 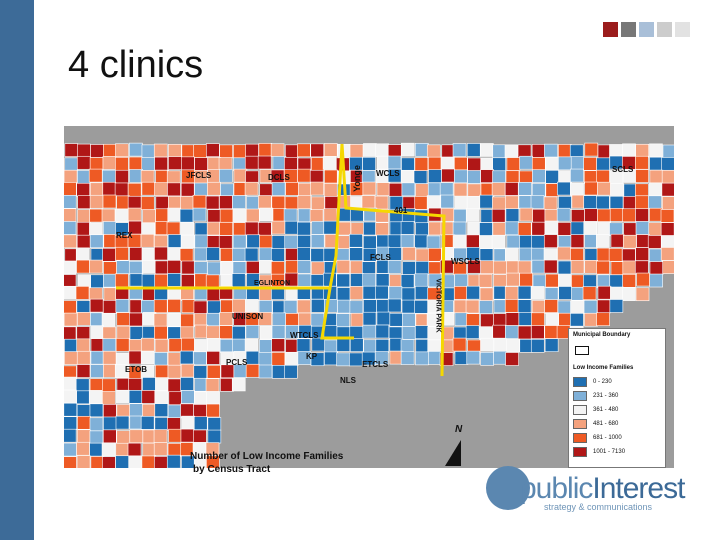 What do you see at coordinates (136, 65) in the screenshot?
I see `slide-title: 4 clinics` at bounding box center [136, 65].